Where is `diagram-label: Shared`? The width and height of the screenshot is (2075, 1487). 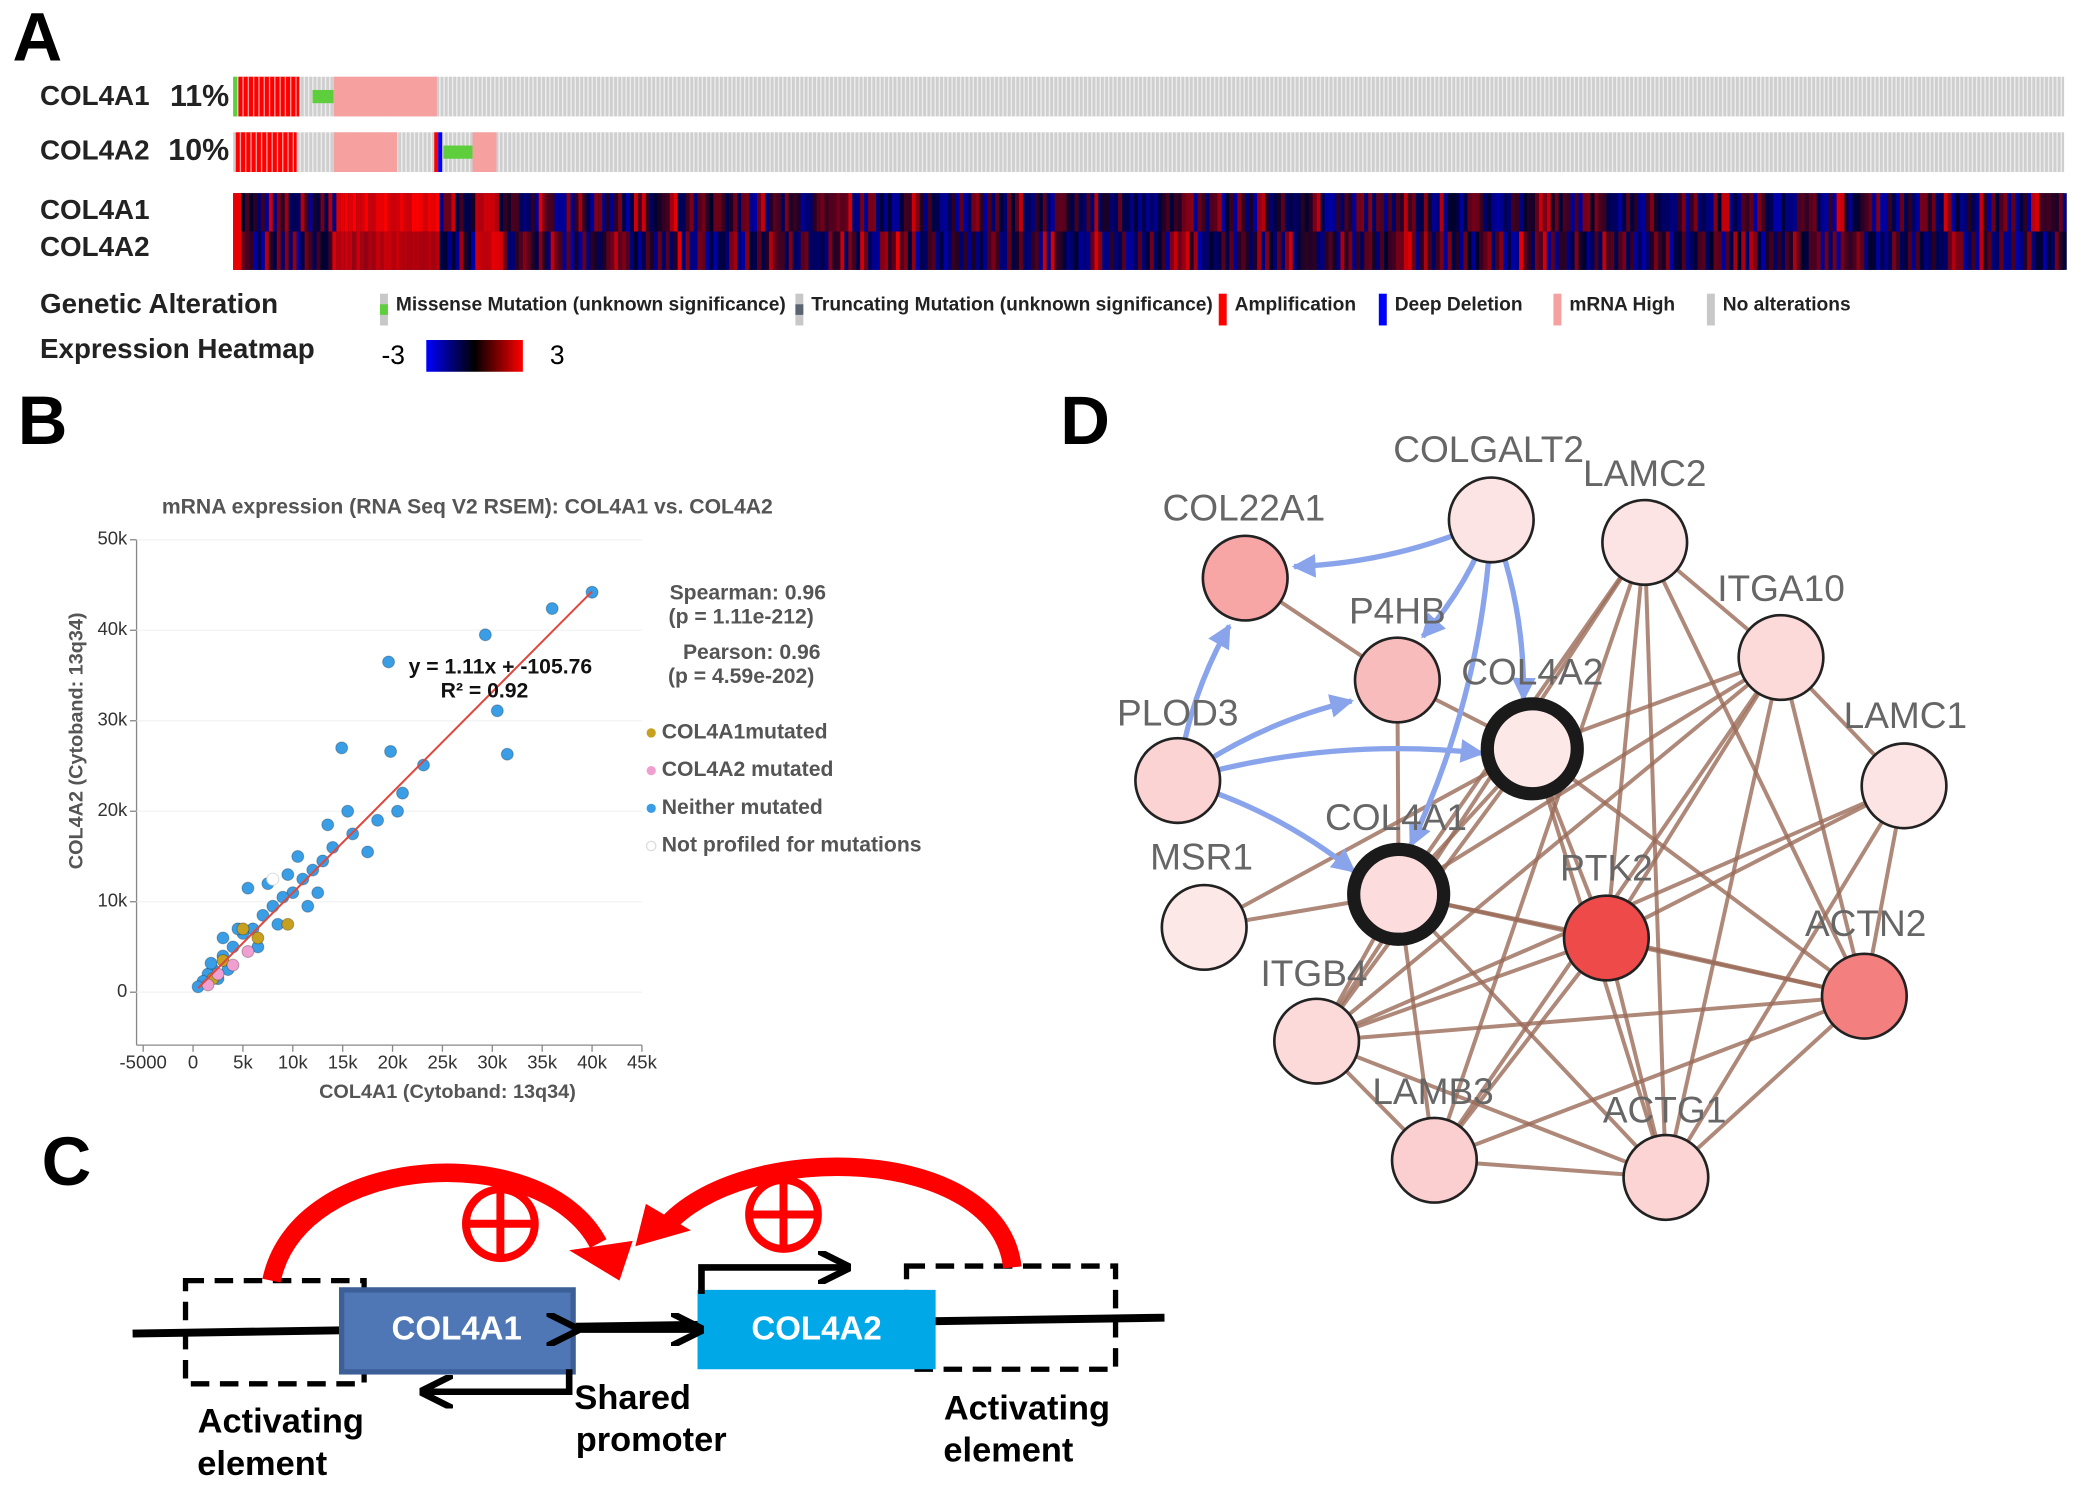
diagram-label: Shared is located at coordinates (632, 1398).